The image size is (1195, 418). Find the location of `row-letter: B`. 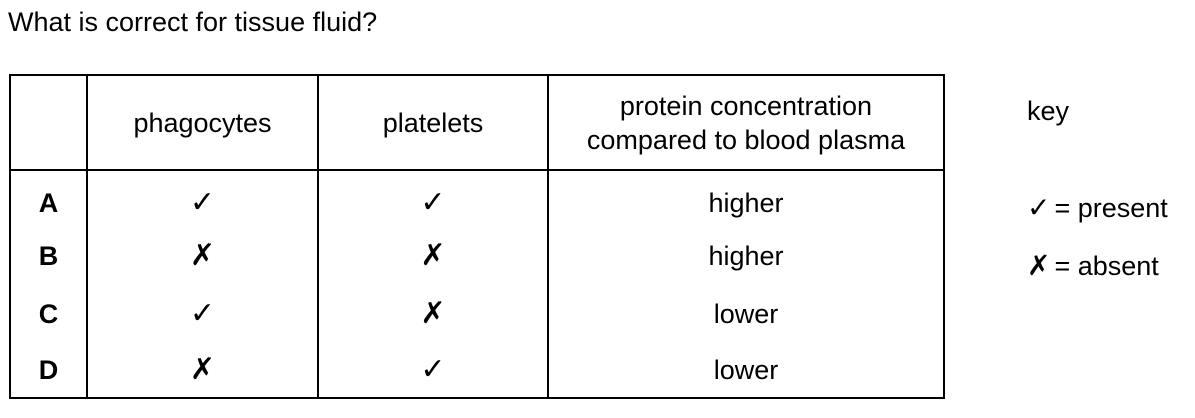

row-letter: B is located at coordinates (48, 256).